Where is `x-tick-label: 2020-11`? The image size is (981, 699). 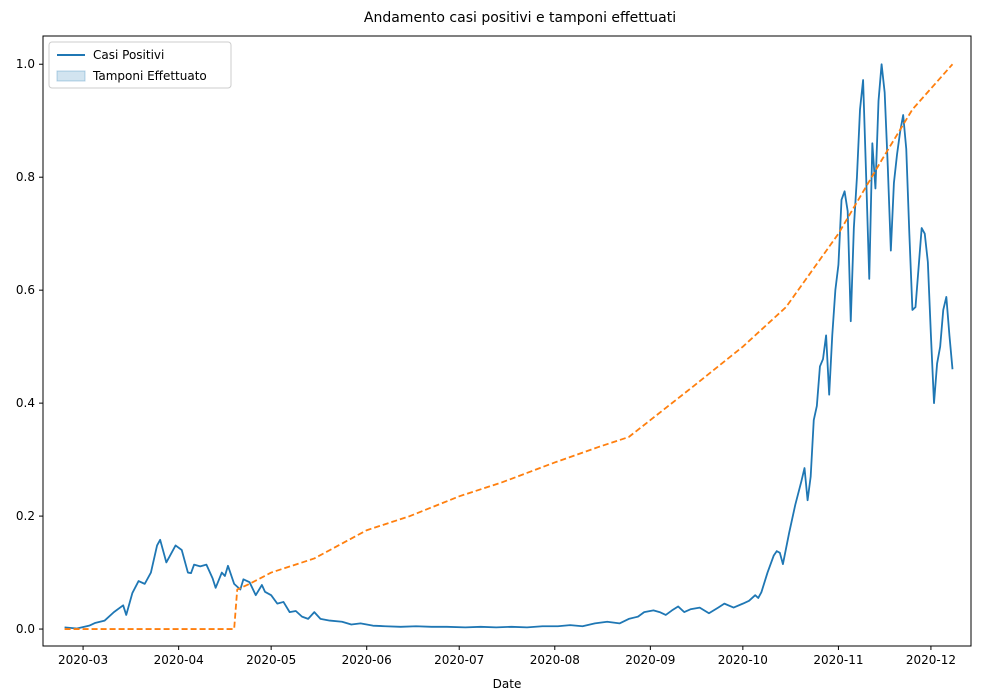 x-tick-label: 2020-11 is located at coordinates (838, 660).